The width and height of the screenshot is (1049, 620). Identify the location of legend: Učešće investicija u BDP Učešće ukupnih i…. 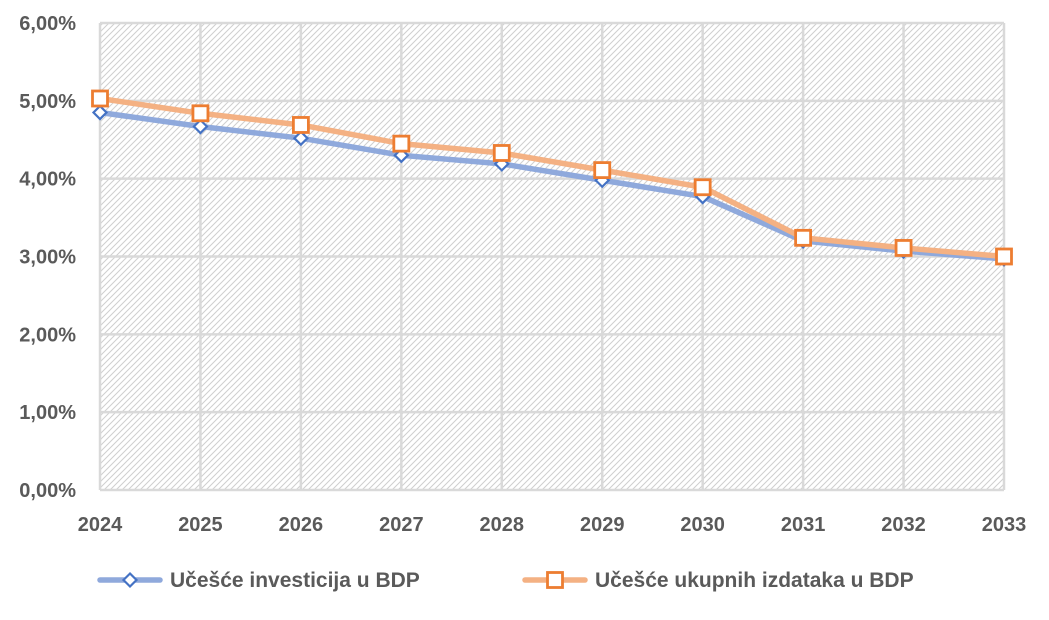
(505, 580).